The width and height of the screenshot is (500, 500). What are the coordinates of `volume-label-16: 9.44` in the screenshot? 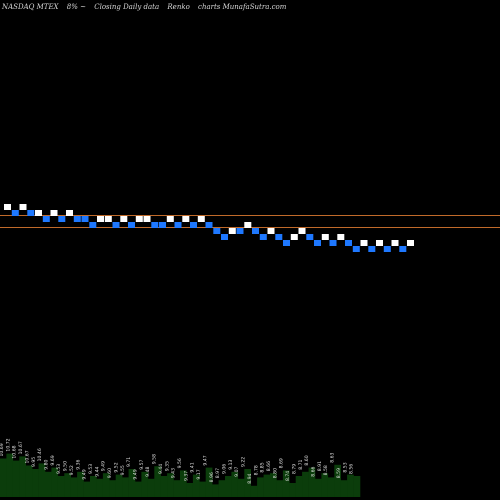 It's located at (97, 471).